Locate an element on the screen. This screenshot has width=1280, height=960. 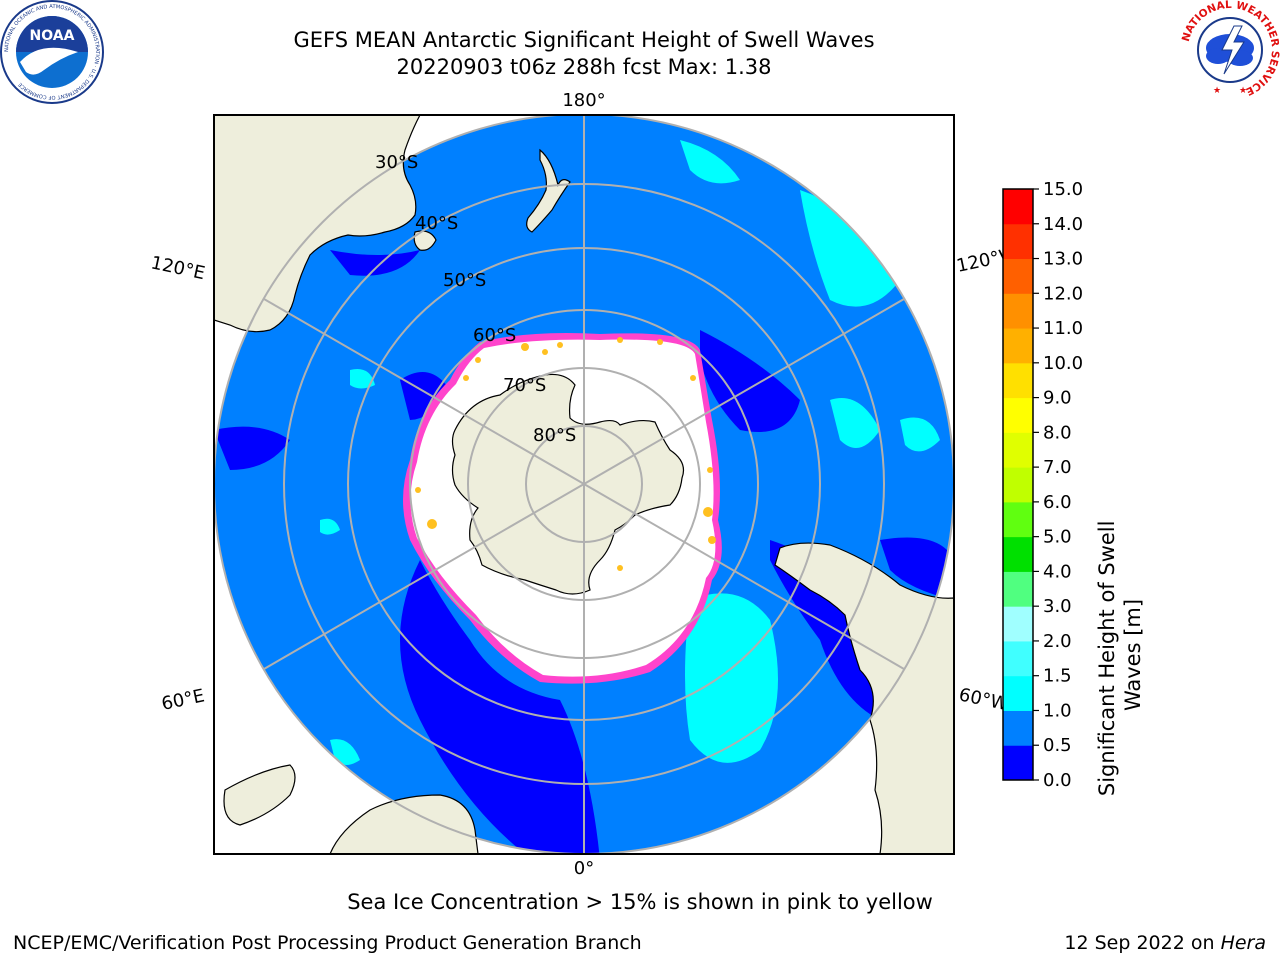
nws-logo: NATIONAL WEATHER SERVICE ★ ★ is located at coordinates (1230, 49).